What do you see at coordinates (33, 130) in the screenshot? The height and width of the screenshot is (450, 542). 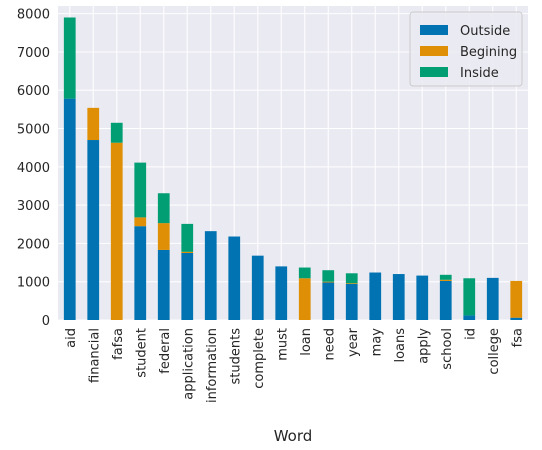 I see `y-tick-label: 5000` at bounding box center [33, 130].